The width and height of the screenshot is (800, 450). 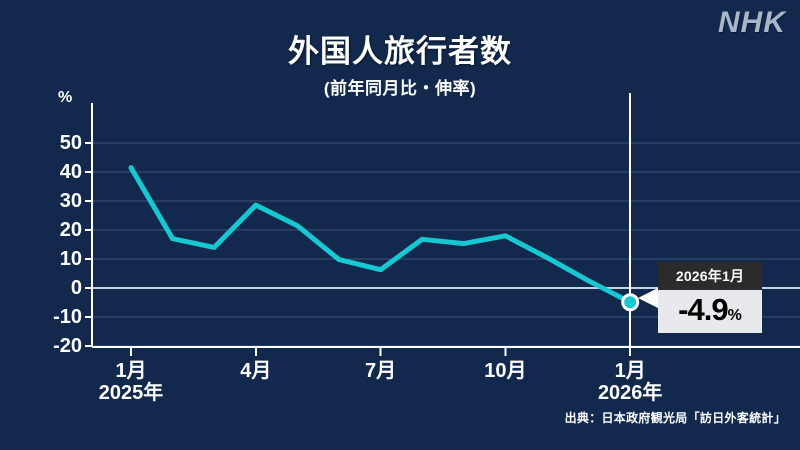 I want to click on value-callout: 2026年1月 -4.9%, so click(x=700, y=297).